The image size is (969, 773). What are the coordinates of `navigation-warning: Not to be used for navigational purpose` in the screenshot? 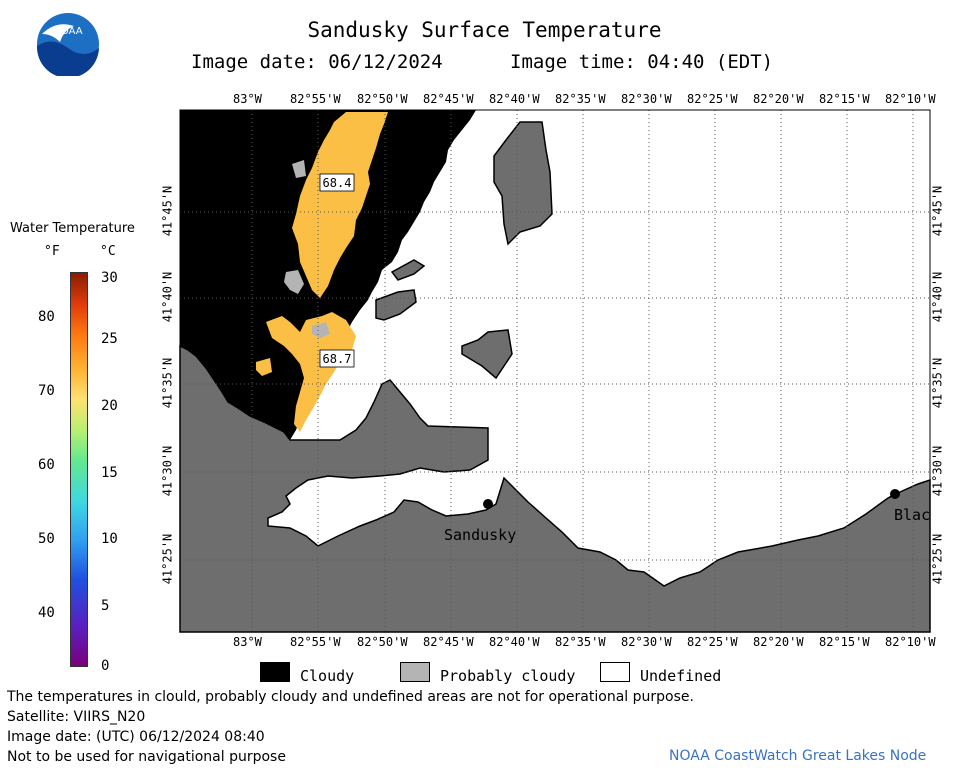 It's located at (146, 757).